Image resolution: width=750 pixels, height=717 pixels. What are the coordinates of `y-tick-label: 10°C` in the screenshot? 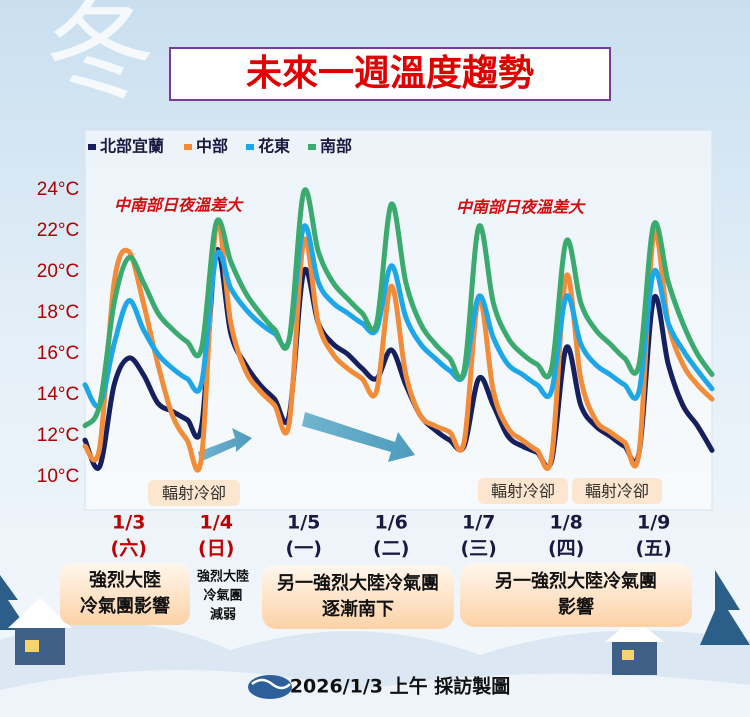 It's located at (58, 476).